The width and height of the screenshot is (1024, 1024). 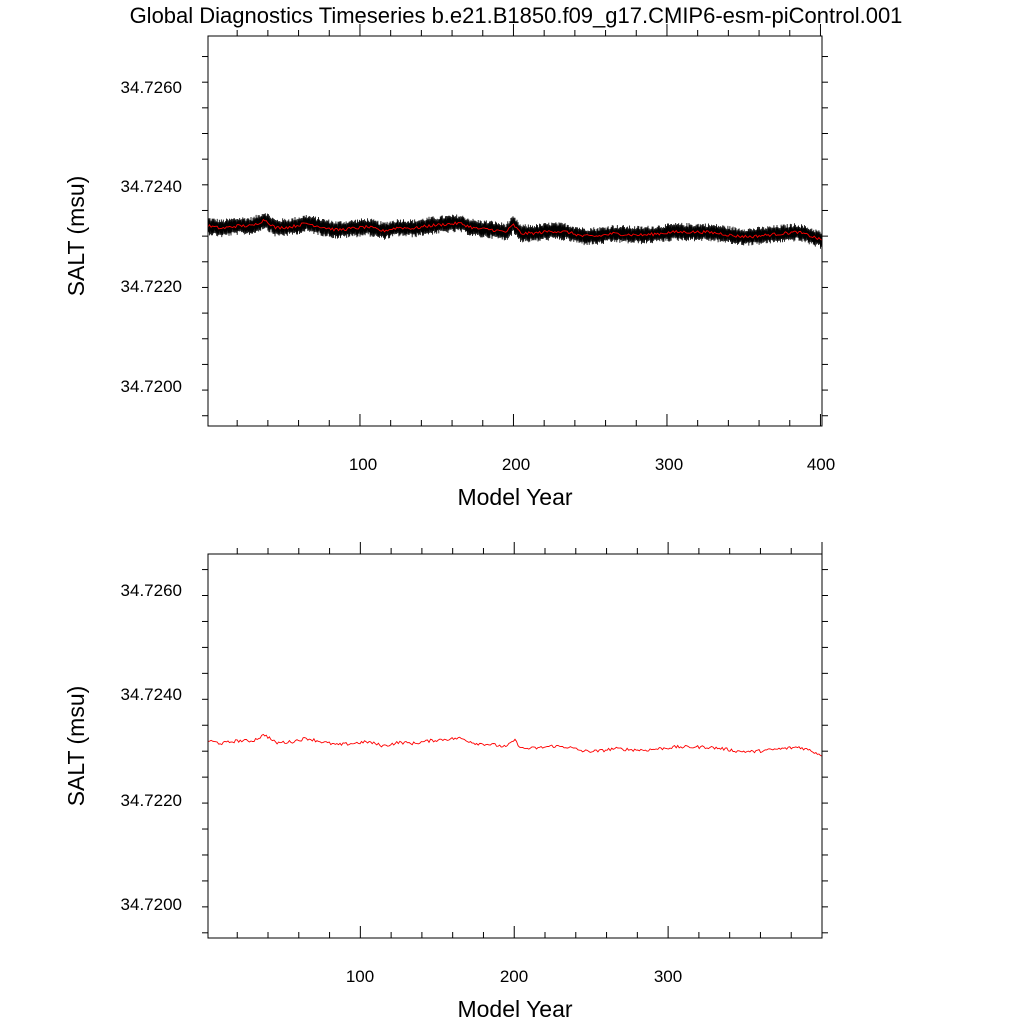 I want to click on bottom-x-tick-label: 100, so click(x=360, y=976).